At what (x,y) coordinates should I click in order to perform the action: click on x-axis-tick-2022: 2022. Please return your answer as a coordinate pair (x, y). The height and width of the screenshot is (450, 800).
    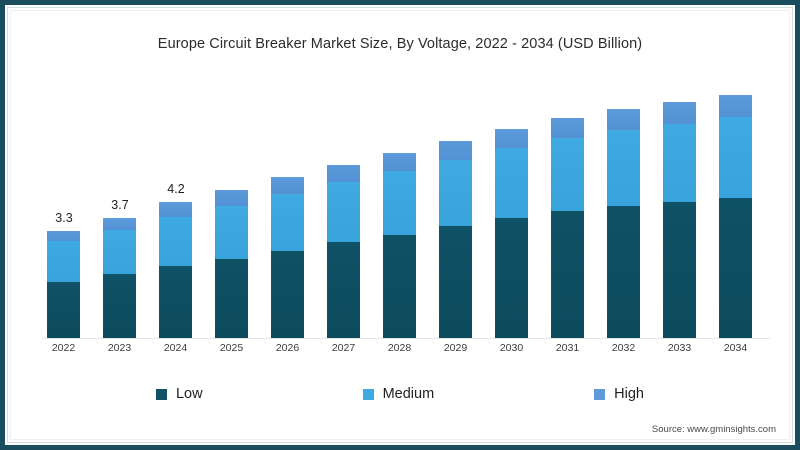
    Looking at the image, I should click on (63, 348).